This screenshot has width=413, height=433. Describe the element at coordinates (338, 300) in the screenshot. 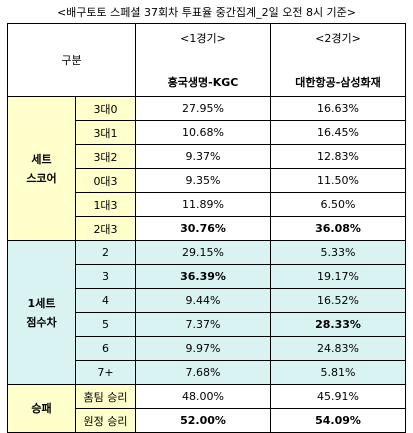

I see `game-2-value: 16.52%` at that location.